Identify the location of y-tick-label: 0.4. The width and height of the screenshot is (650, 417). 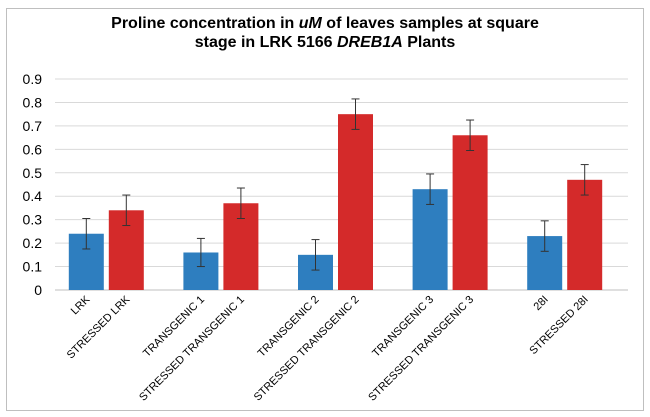
(33, 196).